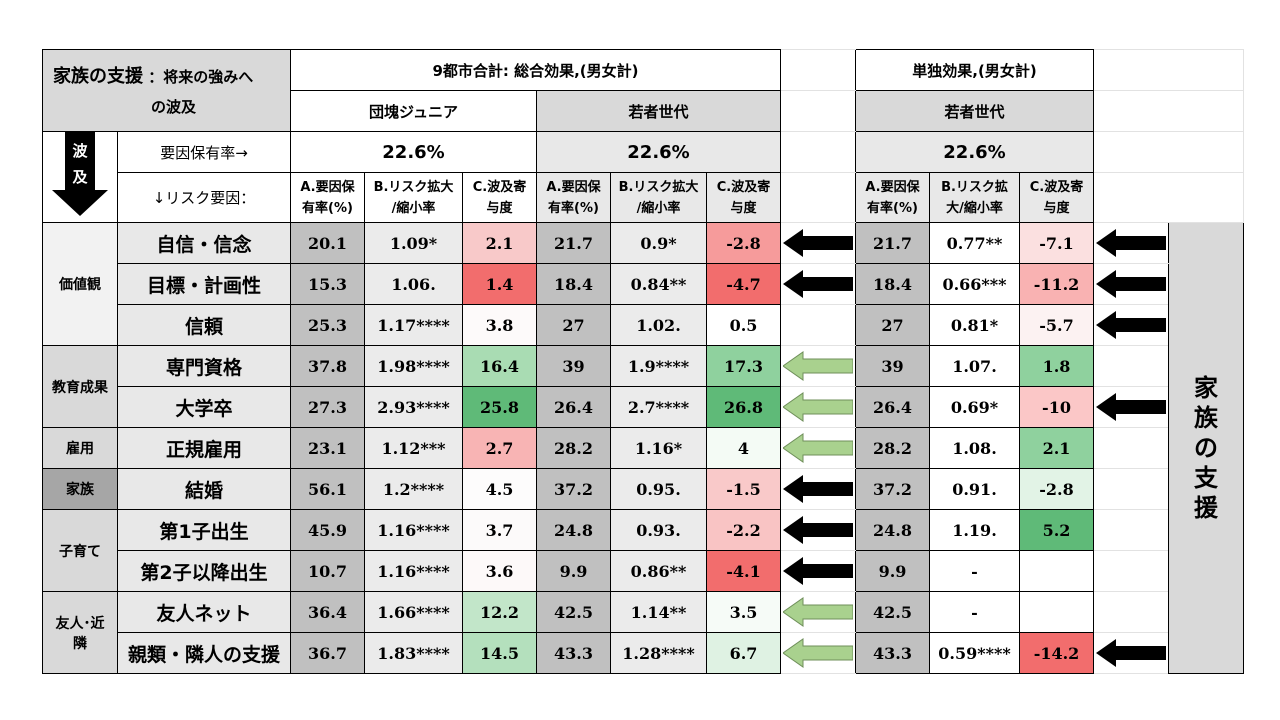 The image size is (1280, 720). Describe the element at coordinates (892, 325) in the screenshot. I see `single-a-cell: 27` at that location.